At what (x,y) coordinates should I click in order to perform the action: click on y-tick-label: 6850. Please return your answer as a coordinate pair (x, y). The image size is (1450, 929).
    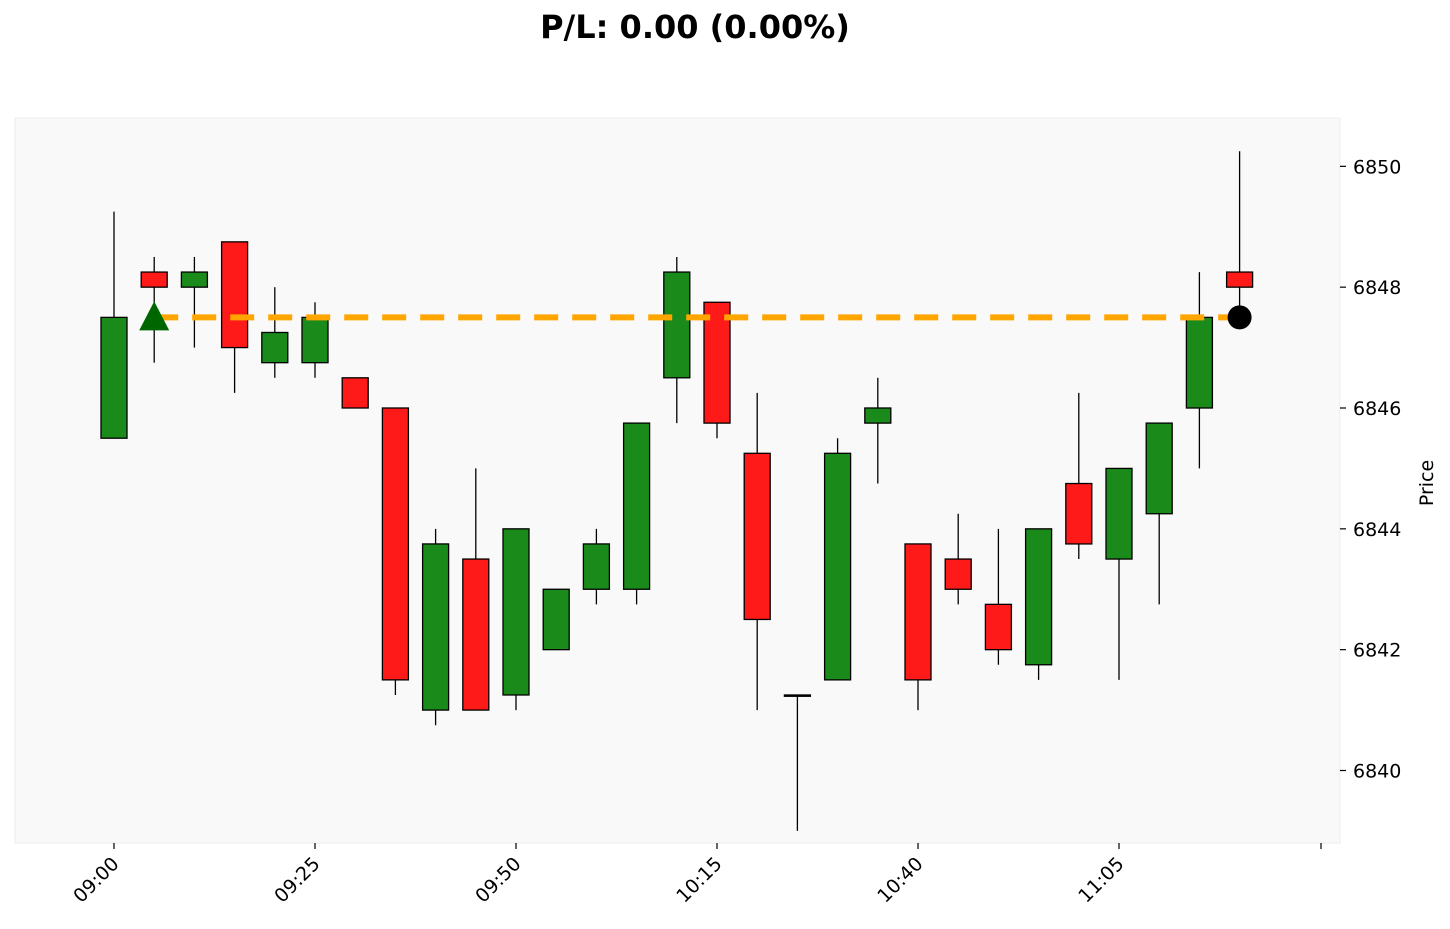
    Looking at the image, I should click on (1377, 167).